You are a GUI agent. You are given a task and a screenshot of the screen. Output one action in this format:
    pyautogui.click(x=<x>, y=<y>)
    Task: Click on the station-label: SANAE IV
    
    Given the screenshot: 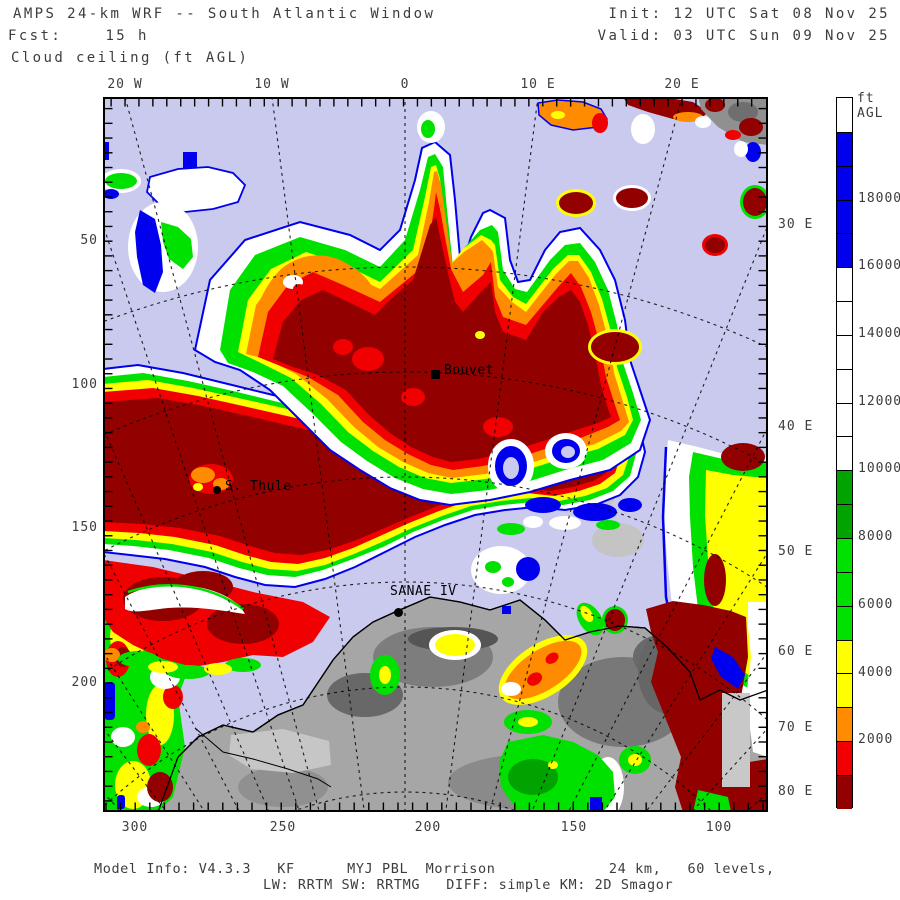 What is the action you would take?
    pyautogui.click(x=423, y=591)
    